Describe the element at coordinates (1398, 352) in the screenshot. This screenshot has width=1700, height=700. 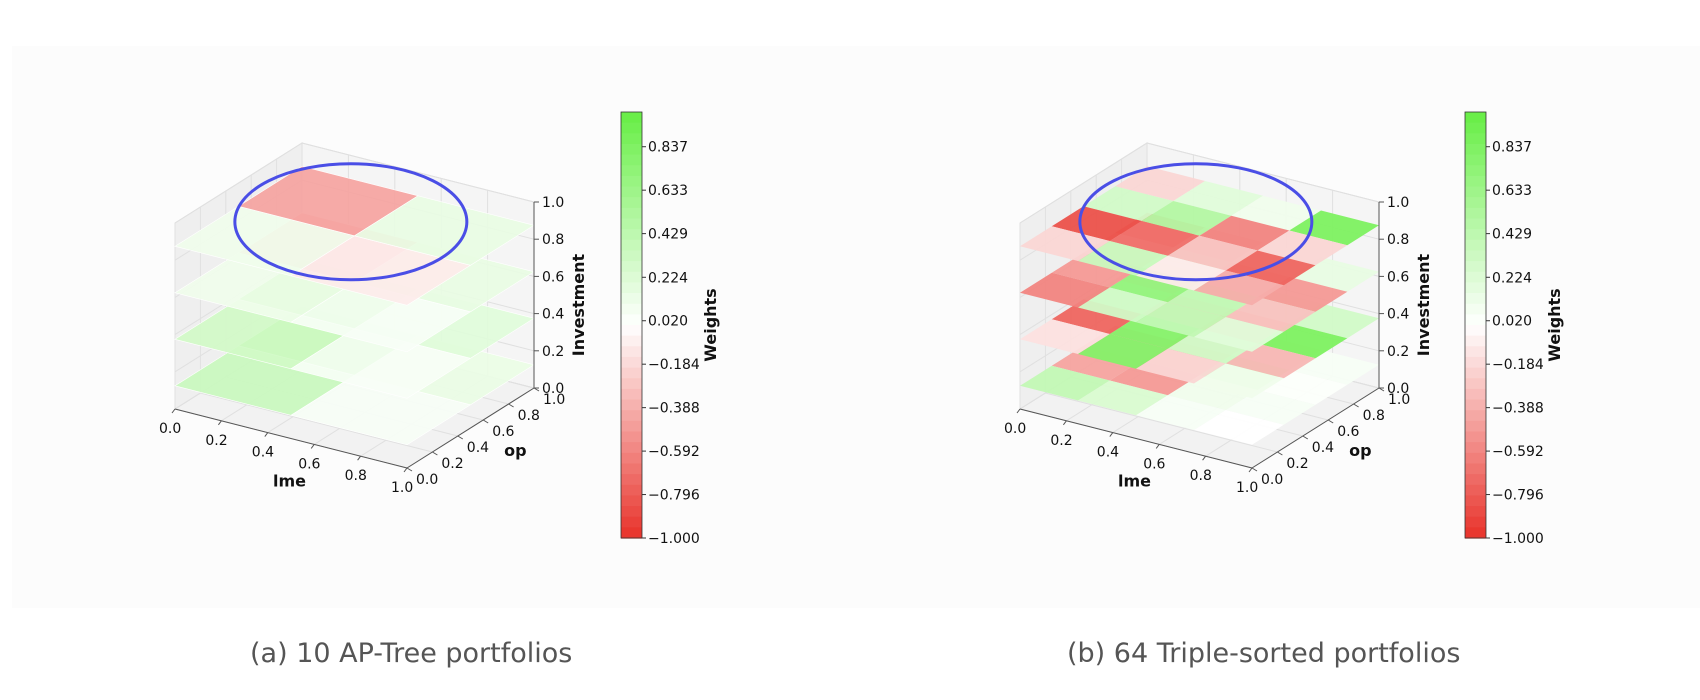
I see `z-tick-label: 0.2` at that location.